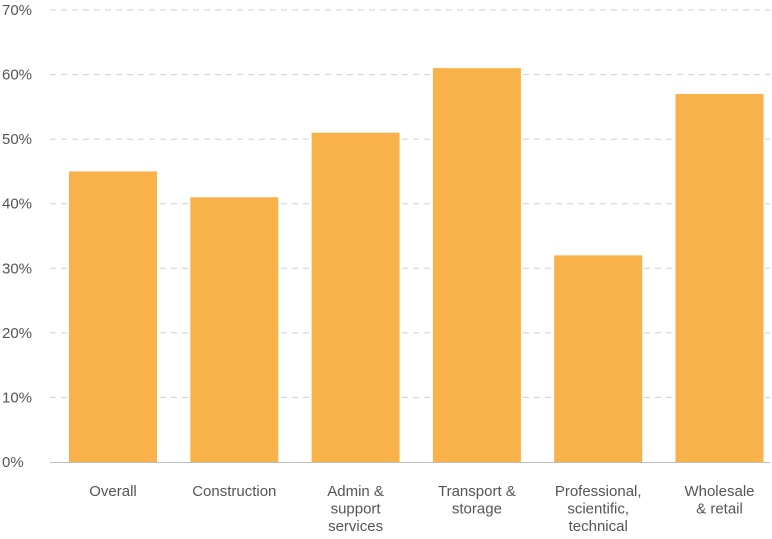 This screenshot has height=539, width=772. I want to click on y-tick-label: 40%, so click(17, 204).